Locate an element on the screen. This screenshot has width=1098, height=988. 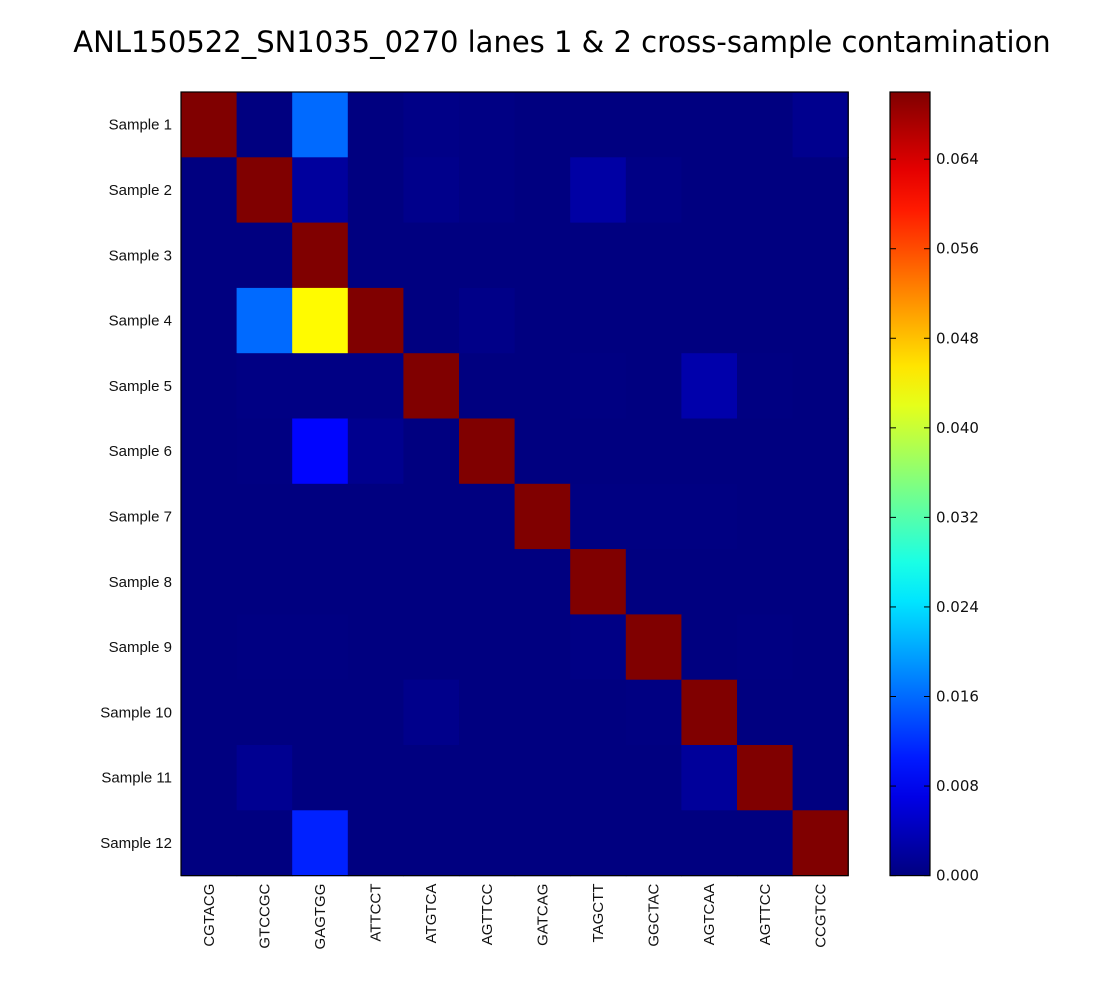
x-tick-label: TAGCTT is located at coordinates (598, 913).